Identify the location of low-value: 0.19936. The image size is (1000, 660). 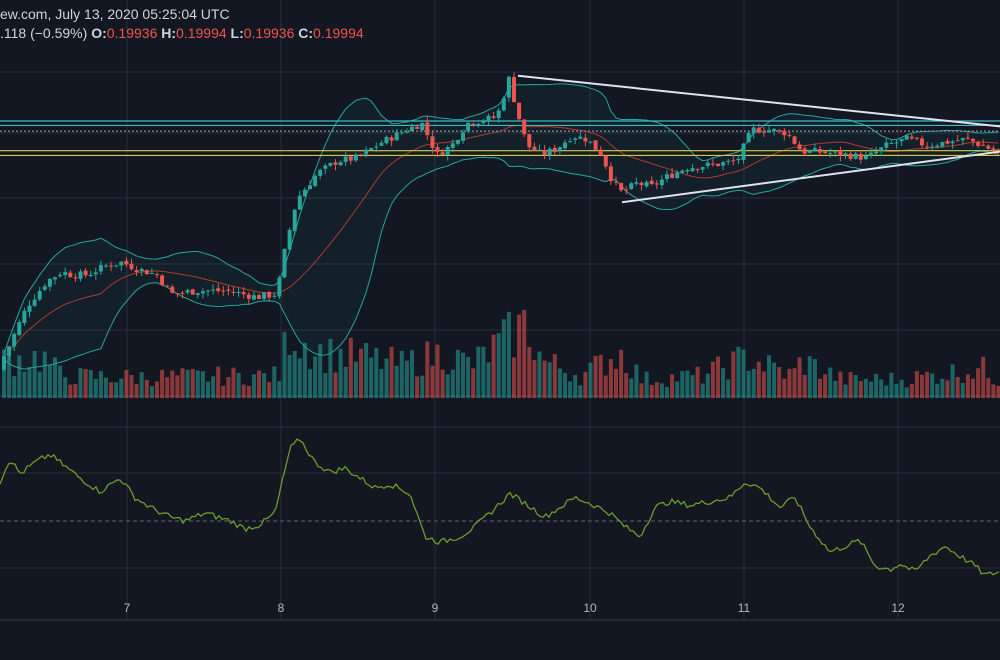
(269, 33).